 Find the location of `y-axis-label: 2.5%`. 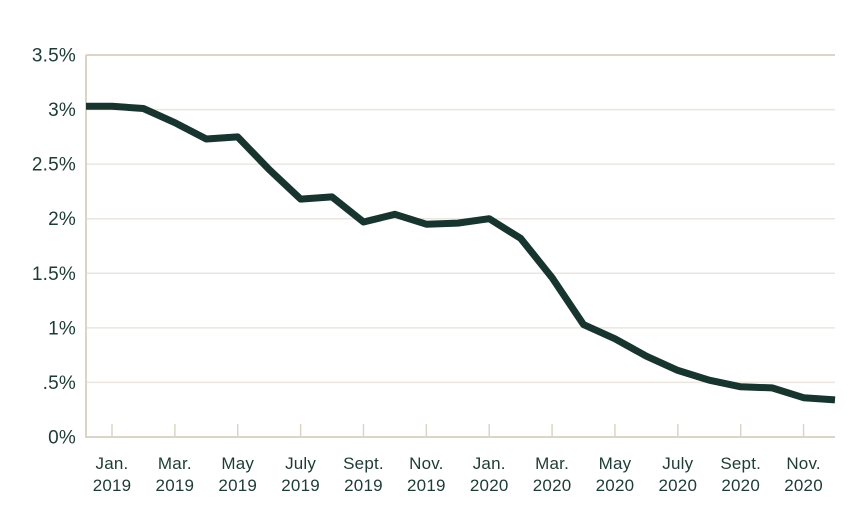

y-axis-label: 2.5% is located at coordinates (54, 165).